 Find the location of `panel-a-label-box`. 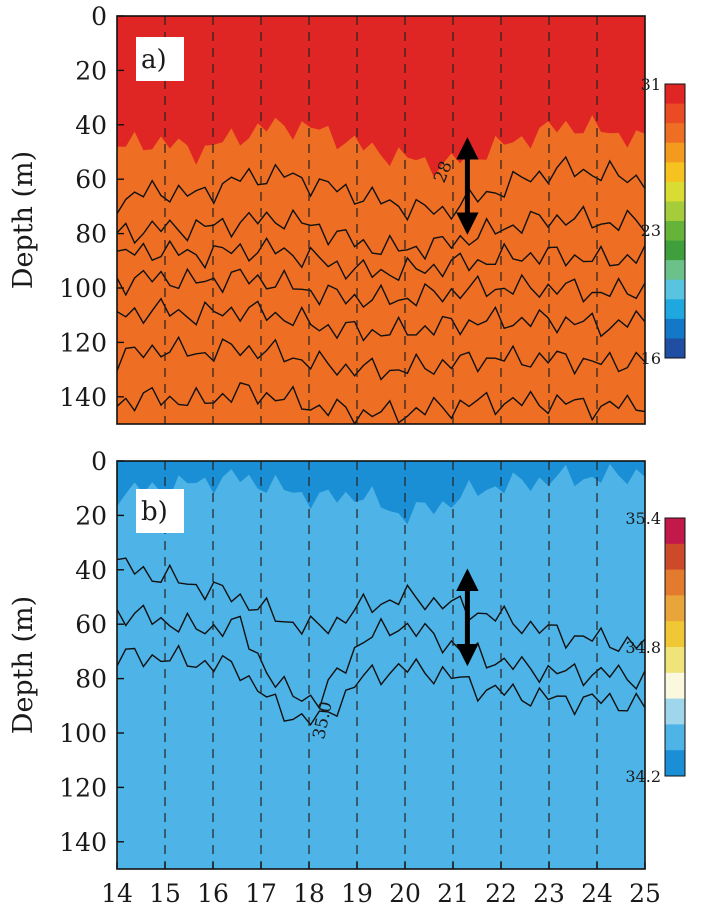

panel-a-label-box is located at coordinates (160, 59).